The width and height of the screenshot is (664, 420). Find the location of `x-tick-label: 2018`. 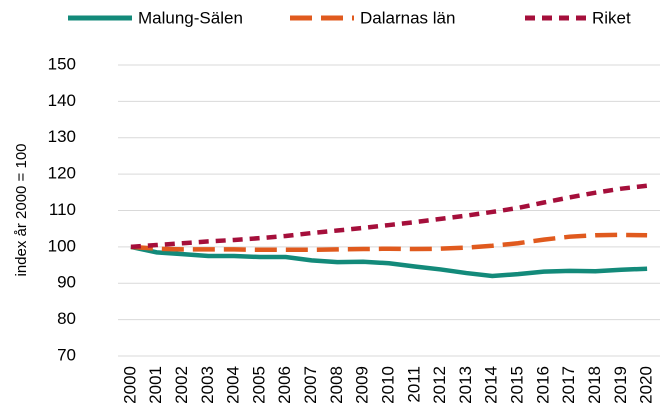

x-tick-label: 2018 is located at coordinates (594, 385).